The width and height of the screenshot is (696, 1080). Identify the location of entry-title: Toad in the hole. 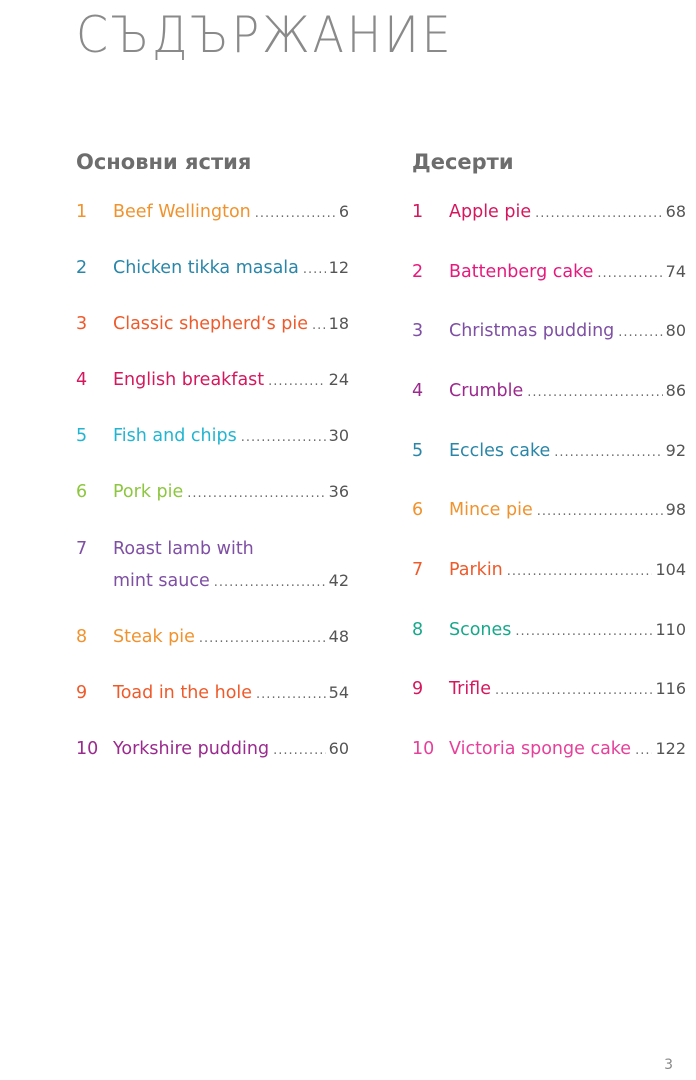
(183, 693).